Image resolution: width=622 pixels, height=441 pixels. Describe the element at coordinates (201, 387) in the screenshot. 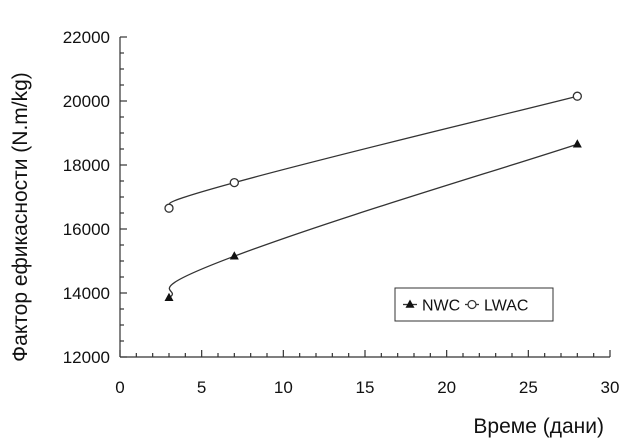

I see `x-tick-label: 5` at that location.